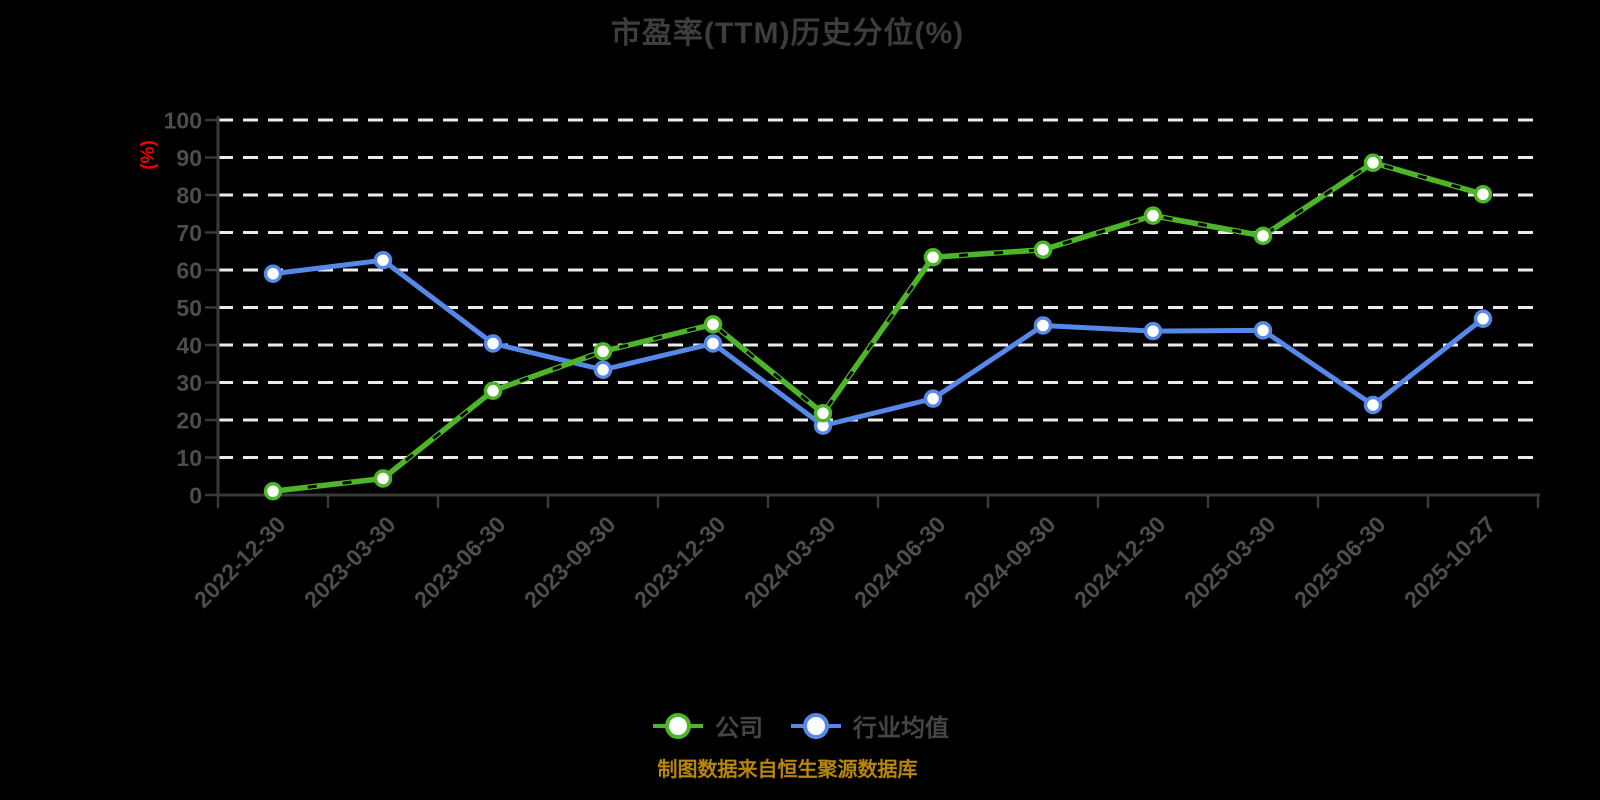  Describe the element at coordinates (350, 562) in the screenshot. I see `x-axis-label: 2023-03-30` at that location.